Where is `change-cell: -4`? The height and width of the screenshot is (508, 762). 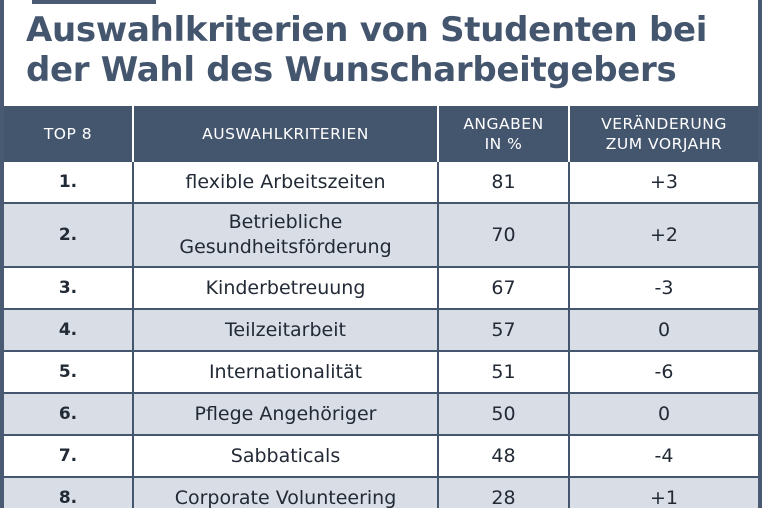 change-cell: -4 is located at coordinates (663, 456).